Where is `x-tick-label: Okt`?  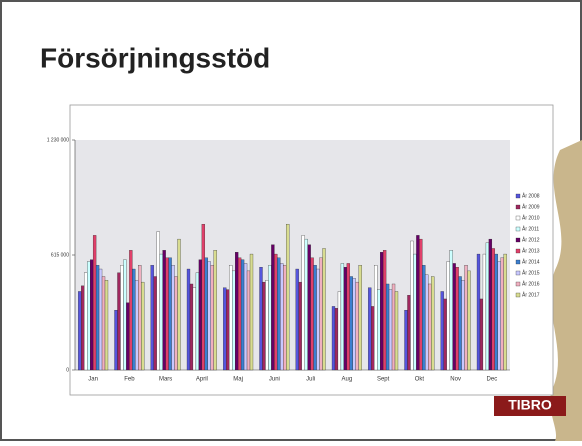 x-tick-label: Okt is located at coordinates (420, 380).